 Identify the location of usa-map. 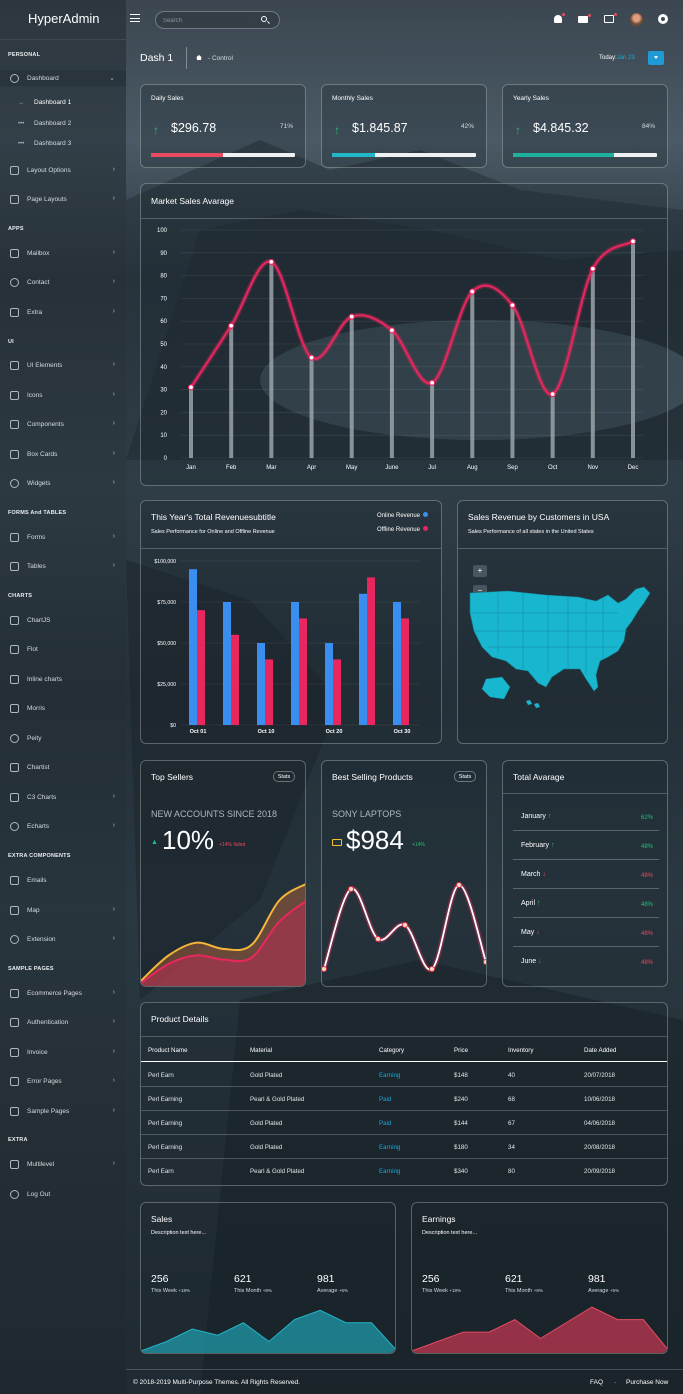
(563, 648).